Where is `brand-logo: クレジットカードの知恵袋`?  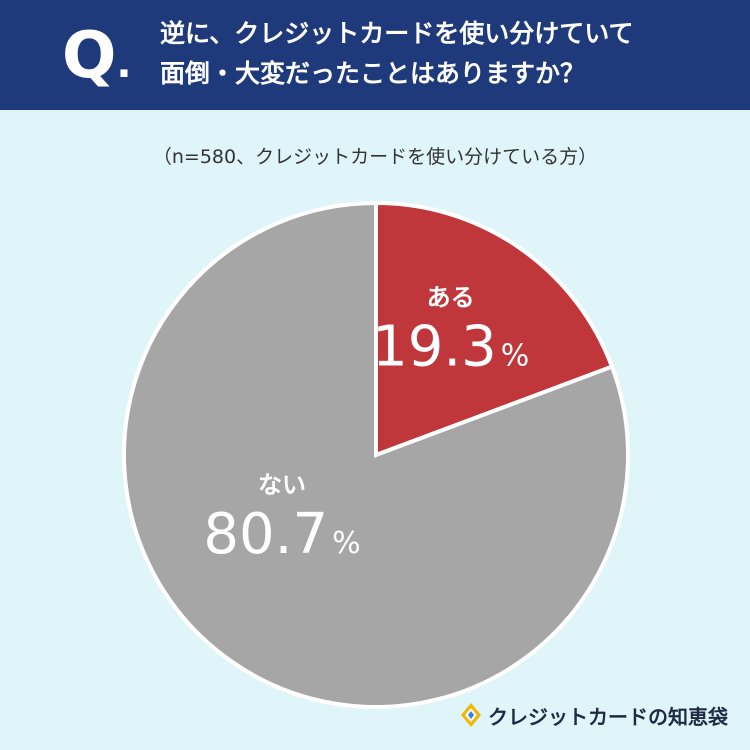 brand-logo: クレジットカードの知恵袋 is located at coordinates (594, 715).